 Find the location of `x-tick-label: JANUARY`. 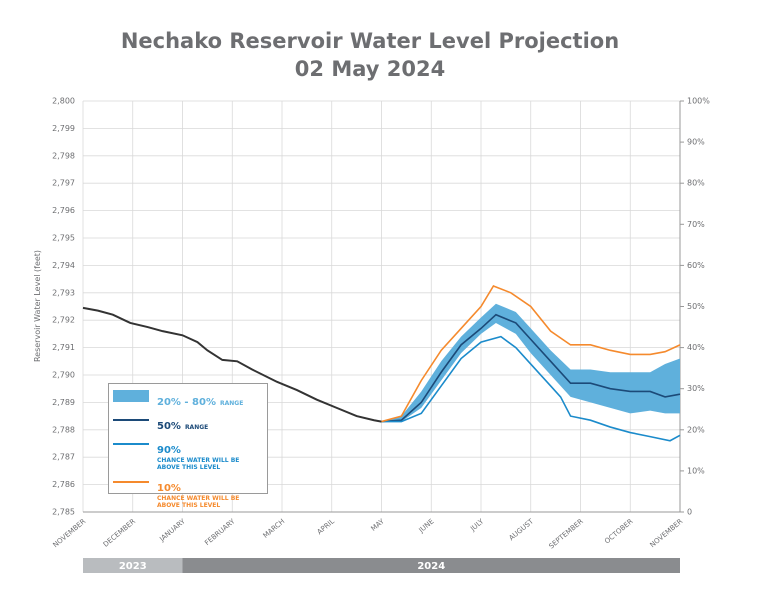

x-tick-label: JANUARY is located at coordinates (172, 530).